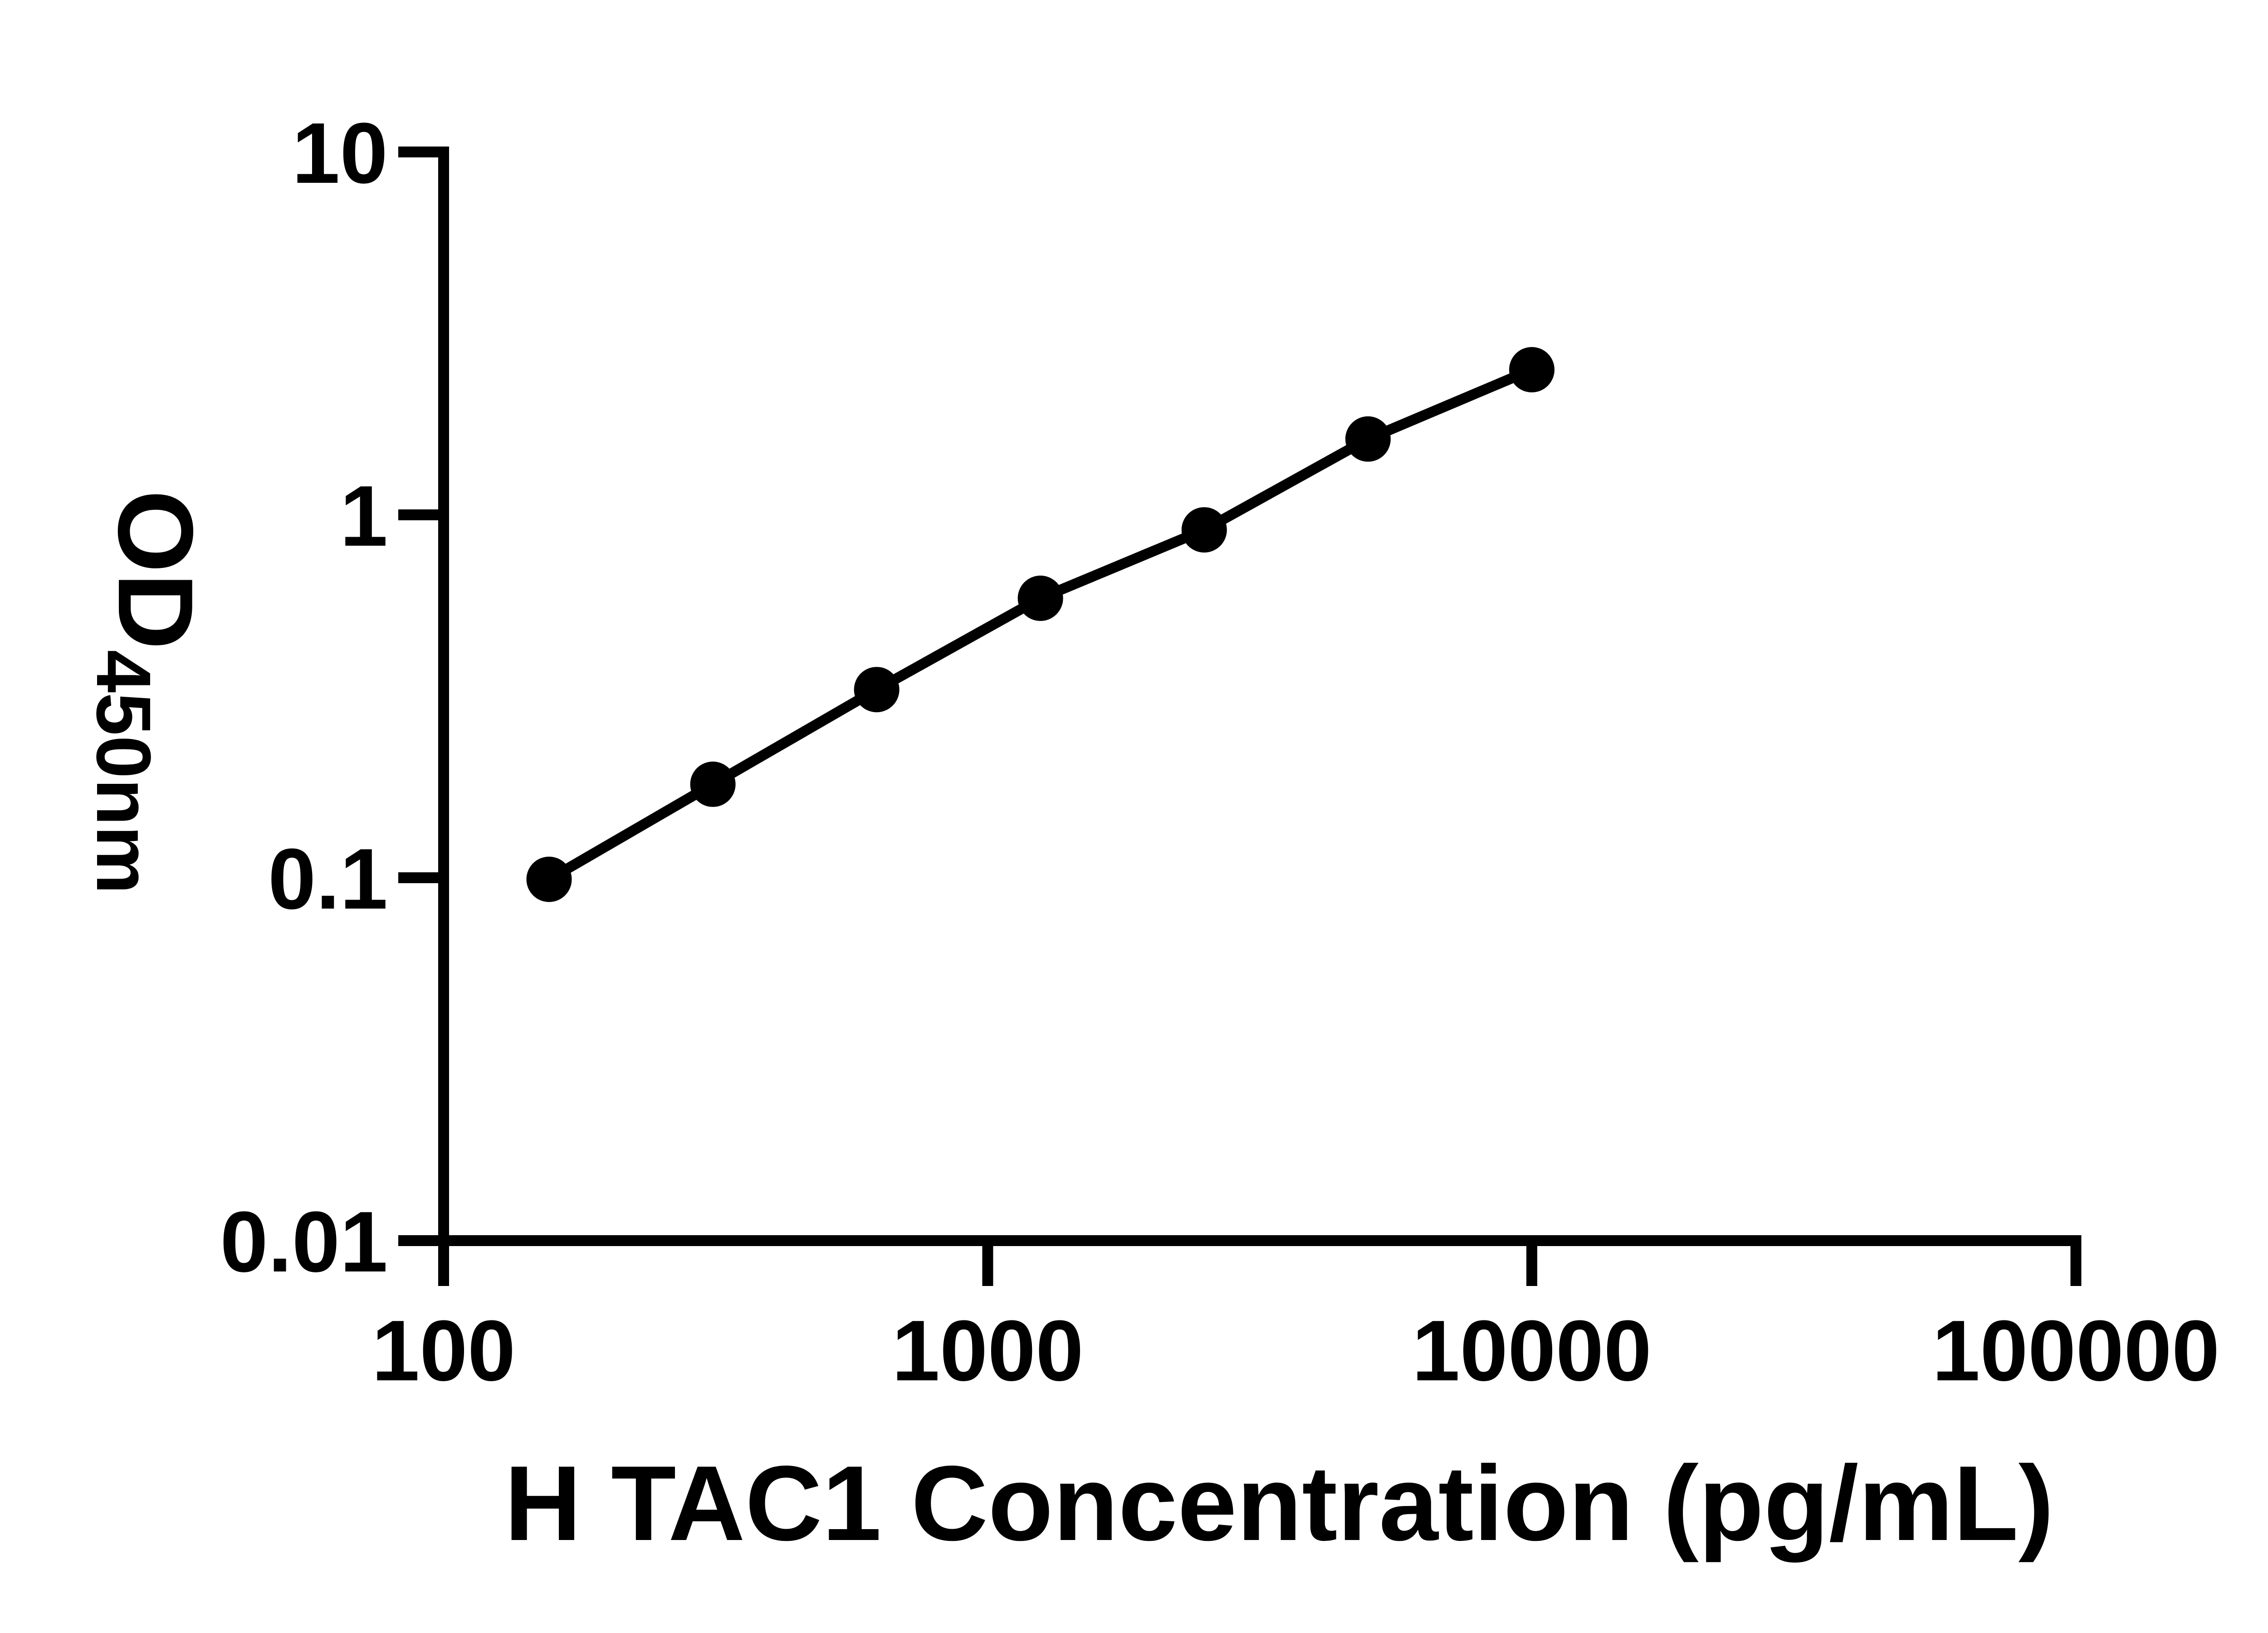 The width and height of the screenshot is (2268, 1633). I want to click on y-axis-title-main: OD, so click(156, 570).